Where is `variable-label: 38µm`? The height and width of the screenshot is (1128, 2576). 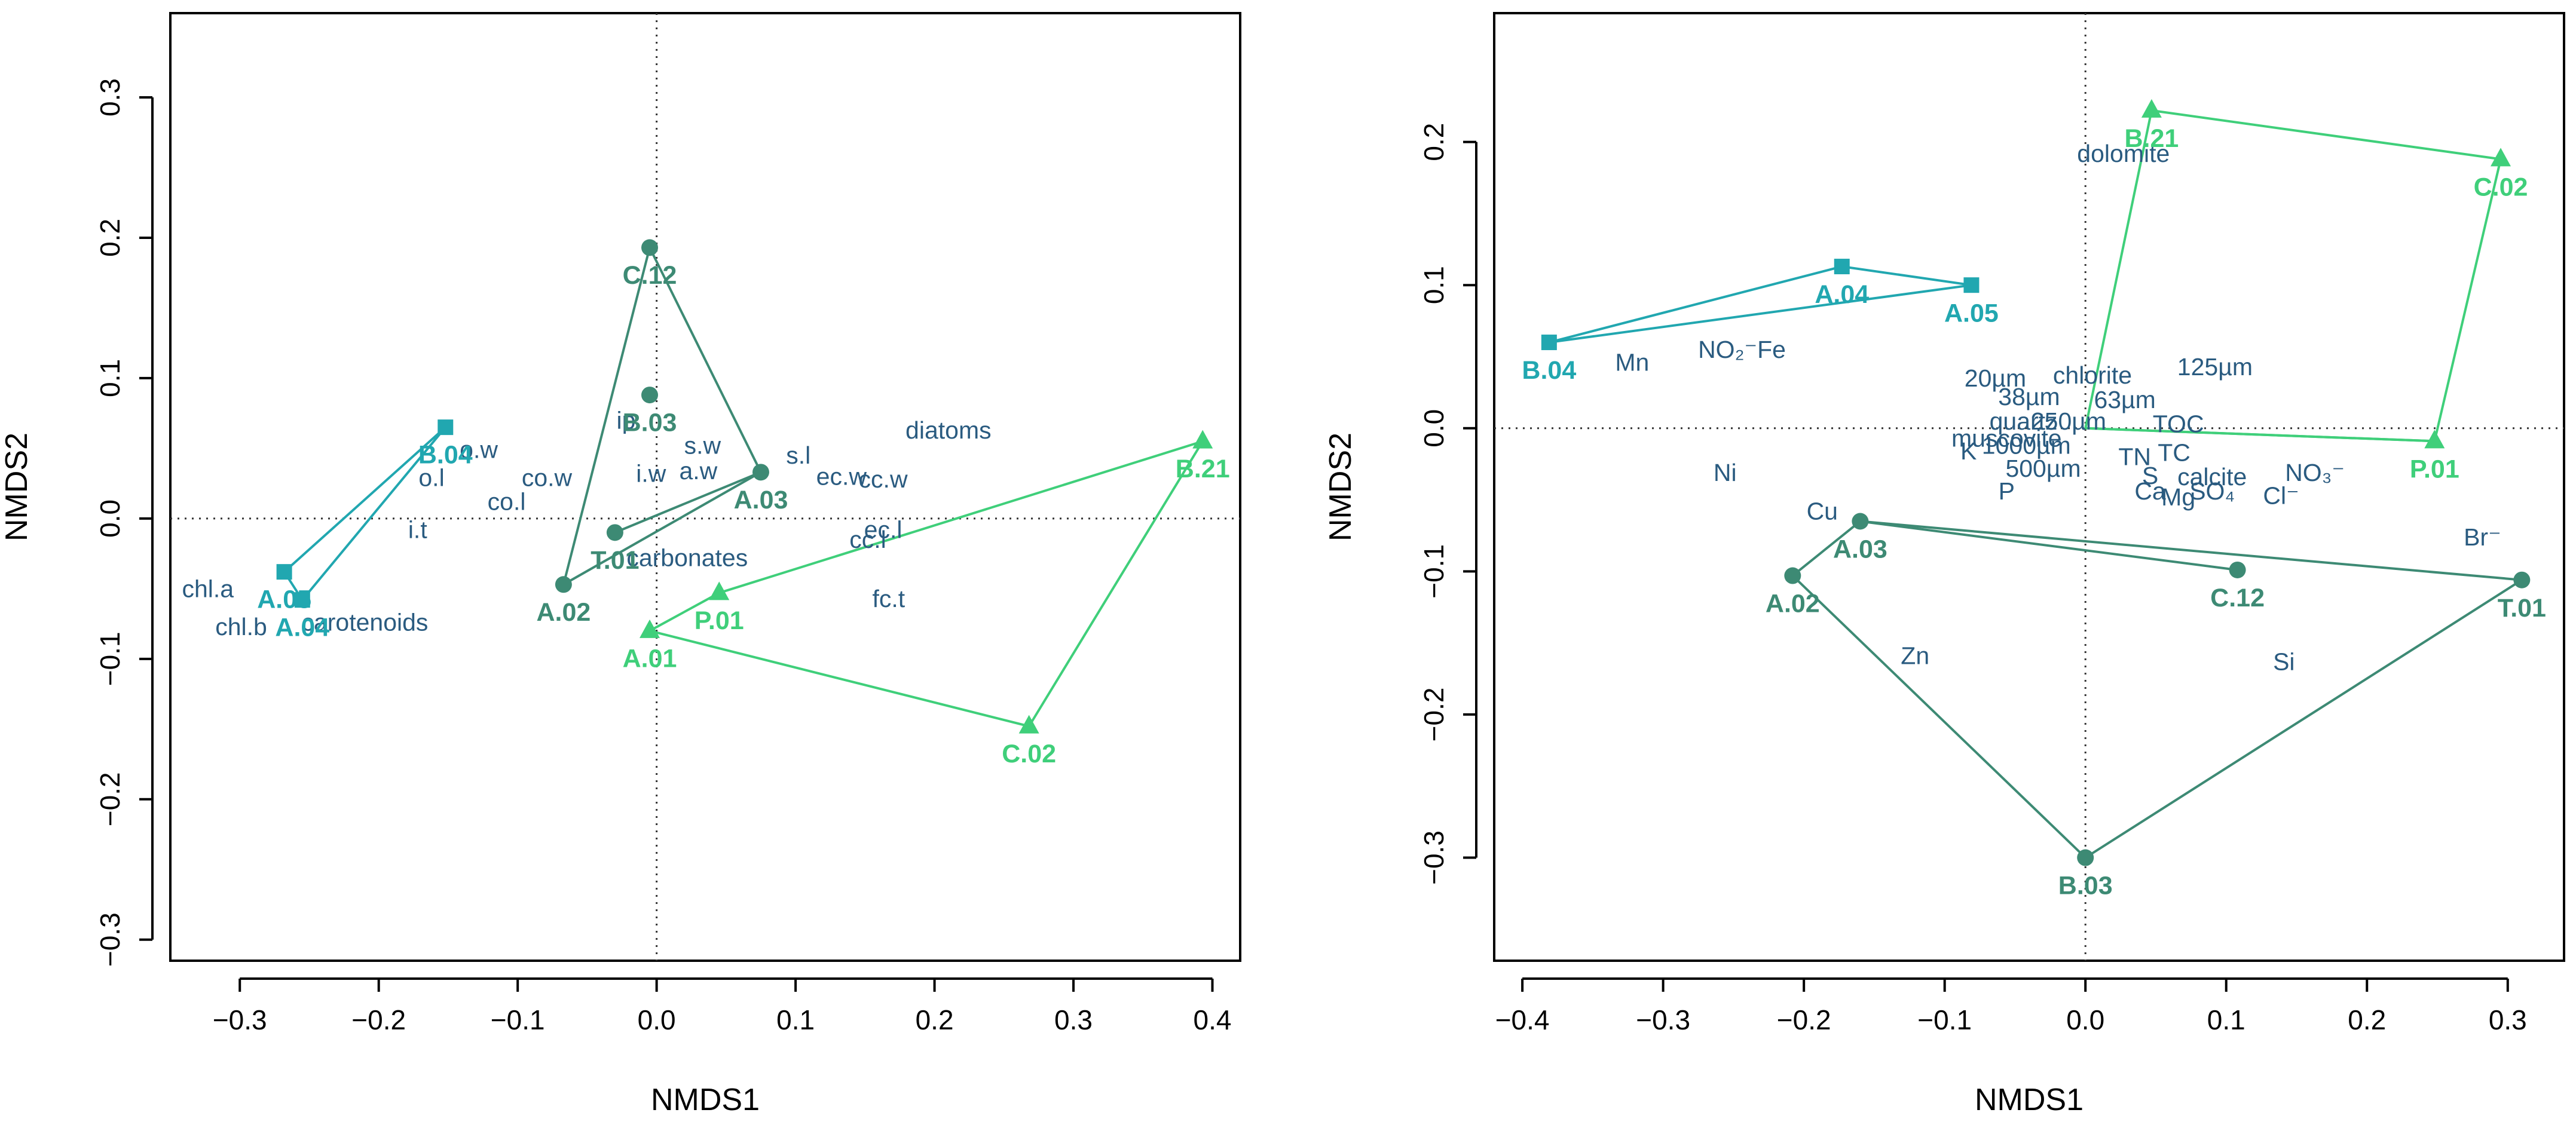 variable-label: 38µm is located at coordinates (2029, 396).